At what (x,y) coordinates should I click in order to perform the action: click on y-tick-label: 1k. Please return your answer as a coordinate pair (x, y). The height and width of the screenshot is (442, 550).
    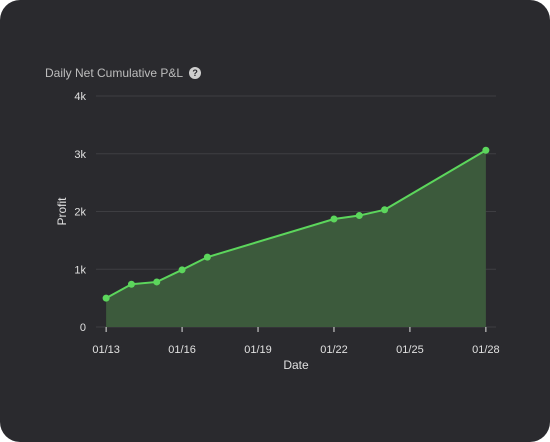
    Looking at the image, I should click on (80, 270).